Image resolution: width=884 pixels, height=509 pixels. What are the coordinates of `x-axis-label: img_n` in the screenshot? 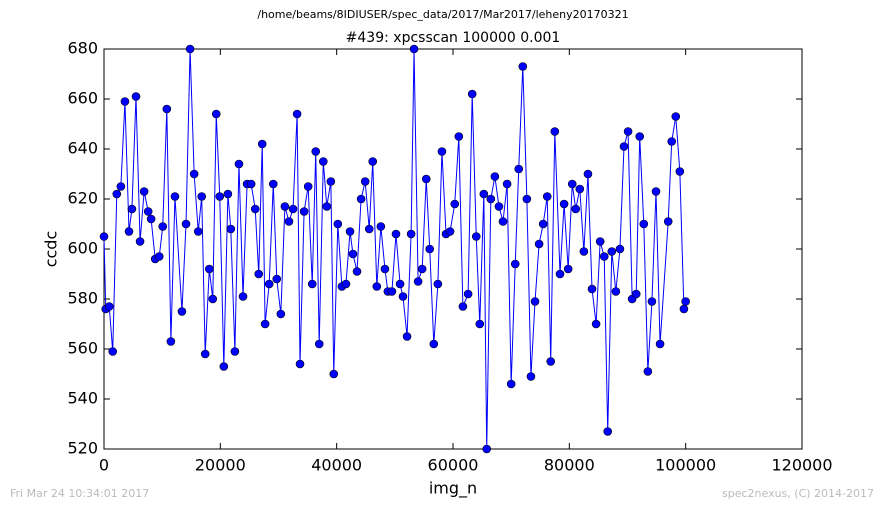 It's located at (453, 489).